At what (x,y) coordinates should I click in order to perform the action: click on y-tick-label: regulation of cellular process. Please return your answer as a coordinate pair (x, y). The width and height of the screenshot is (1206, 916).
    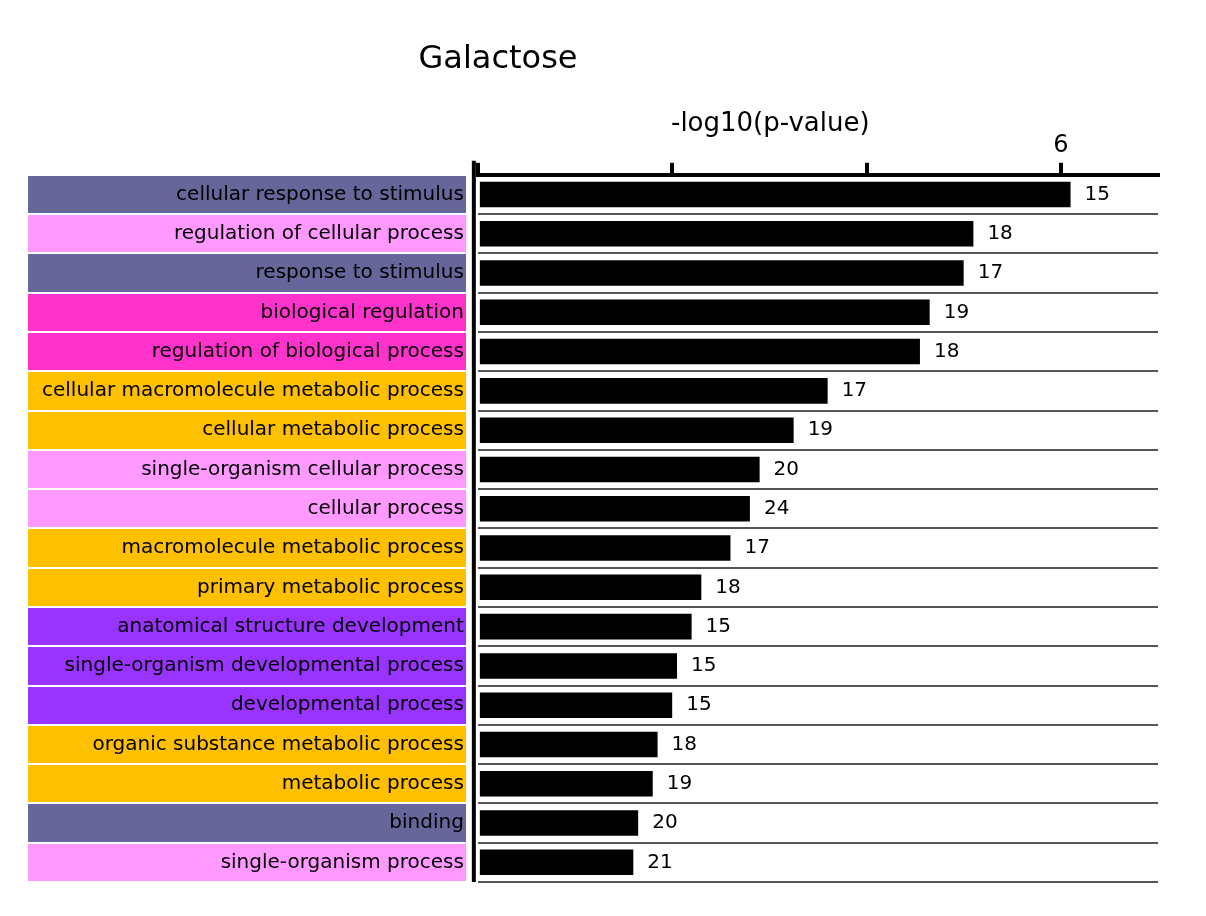
    Looking at the image, I should click on (318, 231).